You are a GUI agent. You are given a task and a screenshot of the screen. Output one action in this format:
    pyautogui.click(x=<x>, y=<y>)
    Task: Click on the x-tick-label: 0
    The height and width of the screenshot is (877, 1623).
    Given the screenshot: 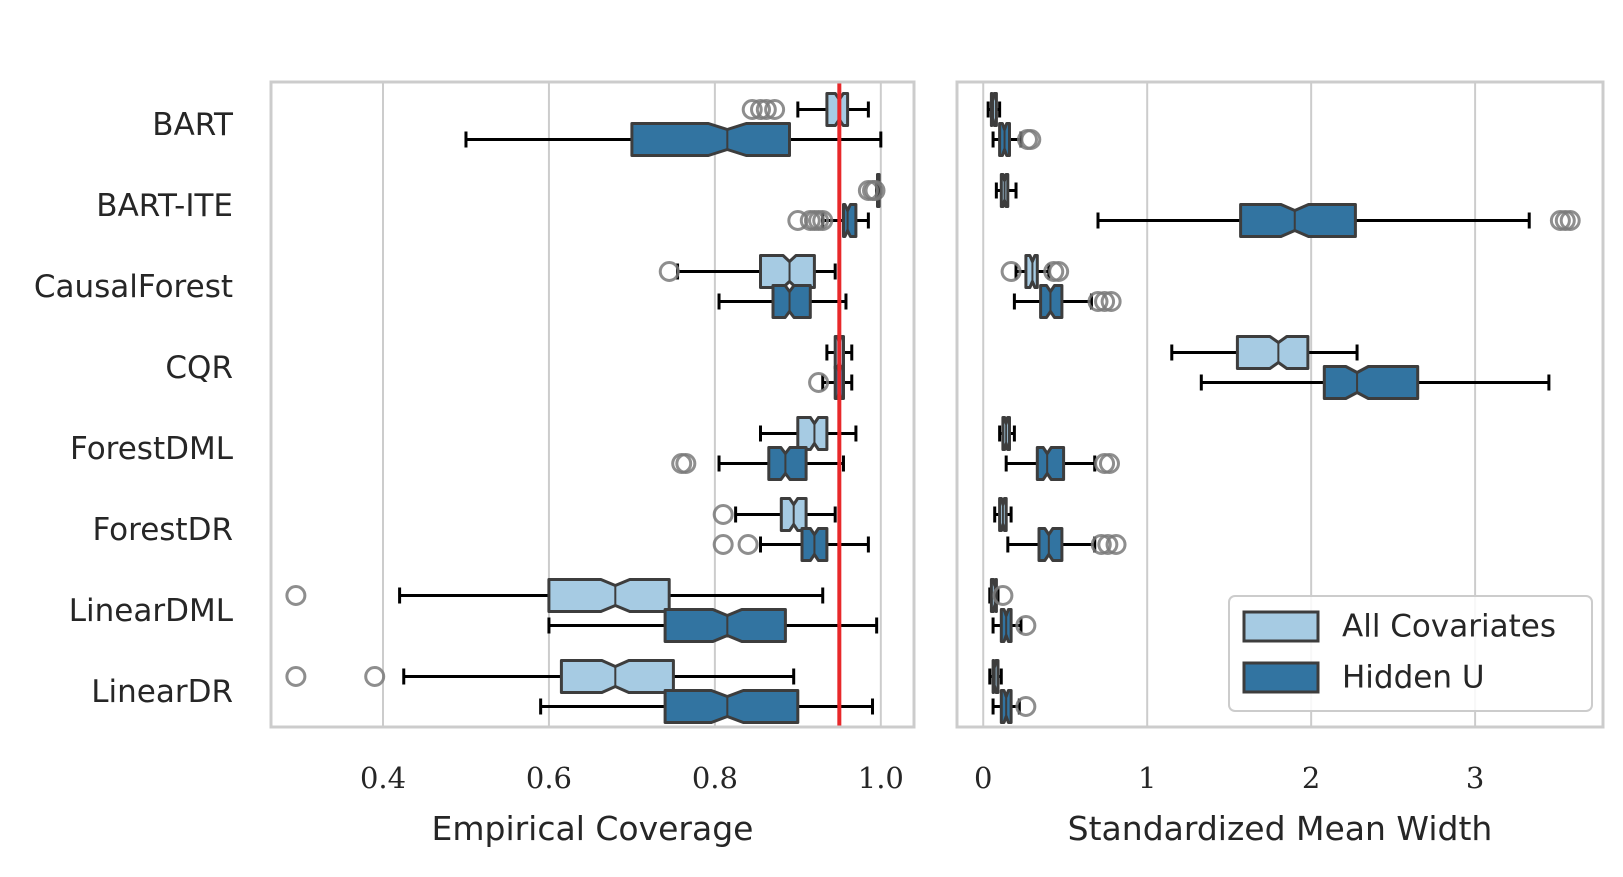 What is the action you would take?
    pyautogui.click(x=983, y=778)
    